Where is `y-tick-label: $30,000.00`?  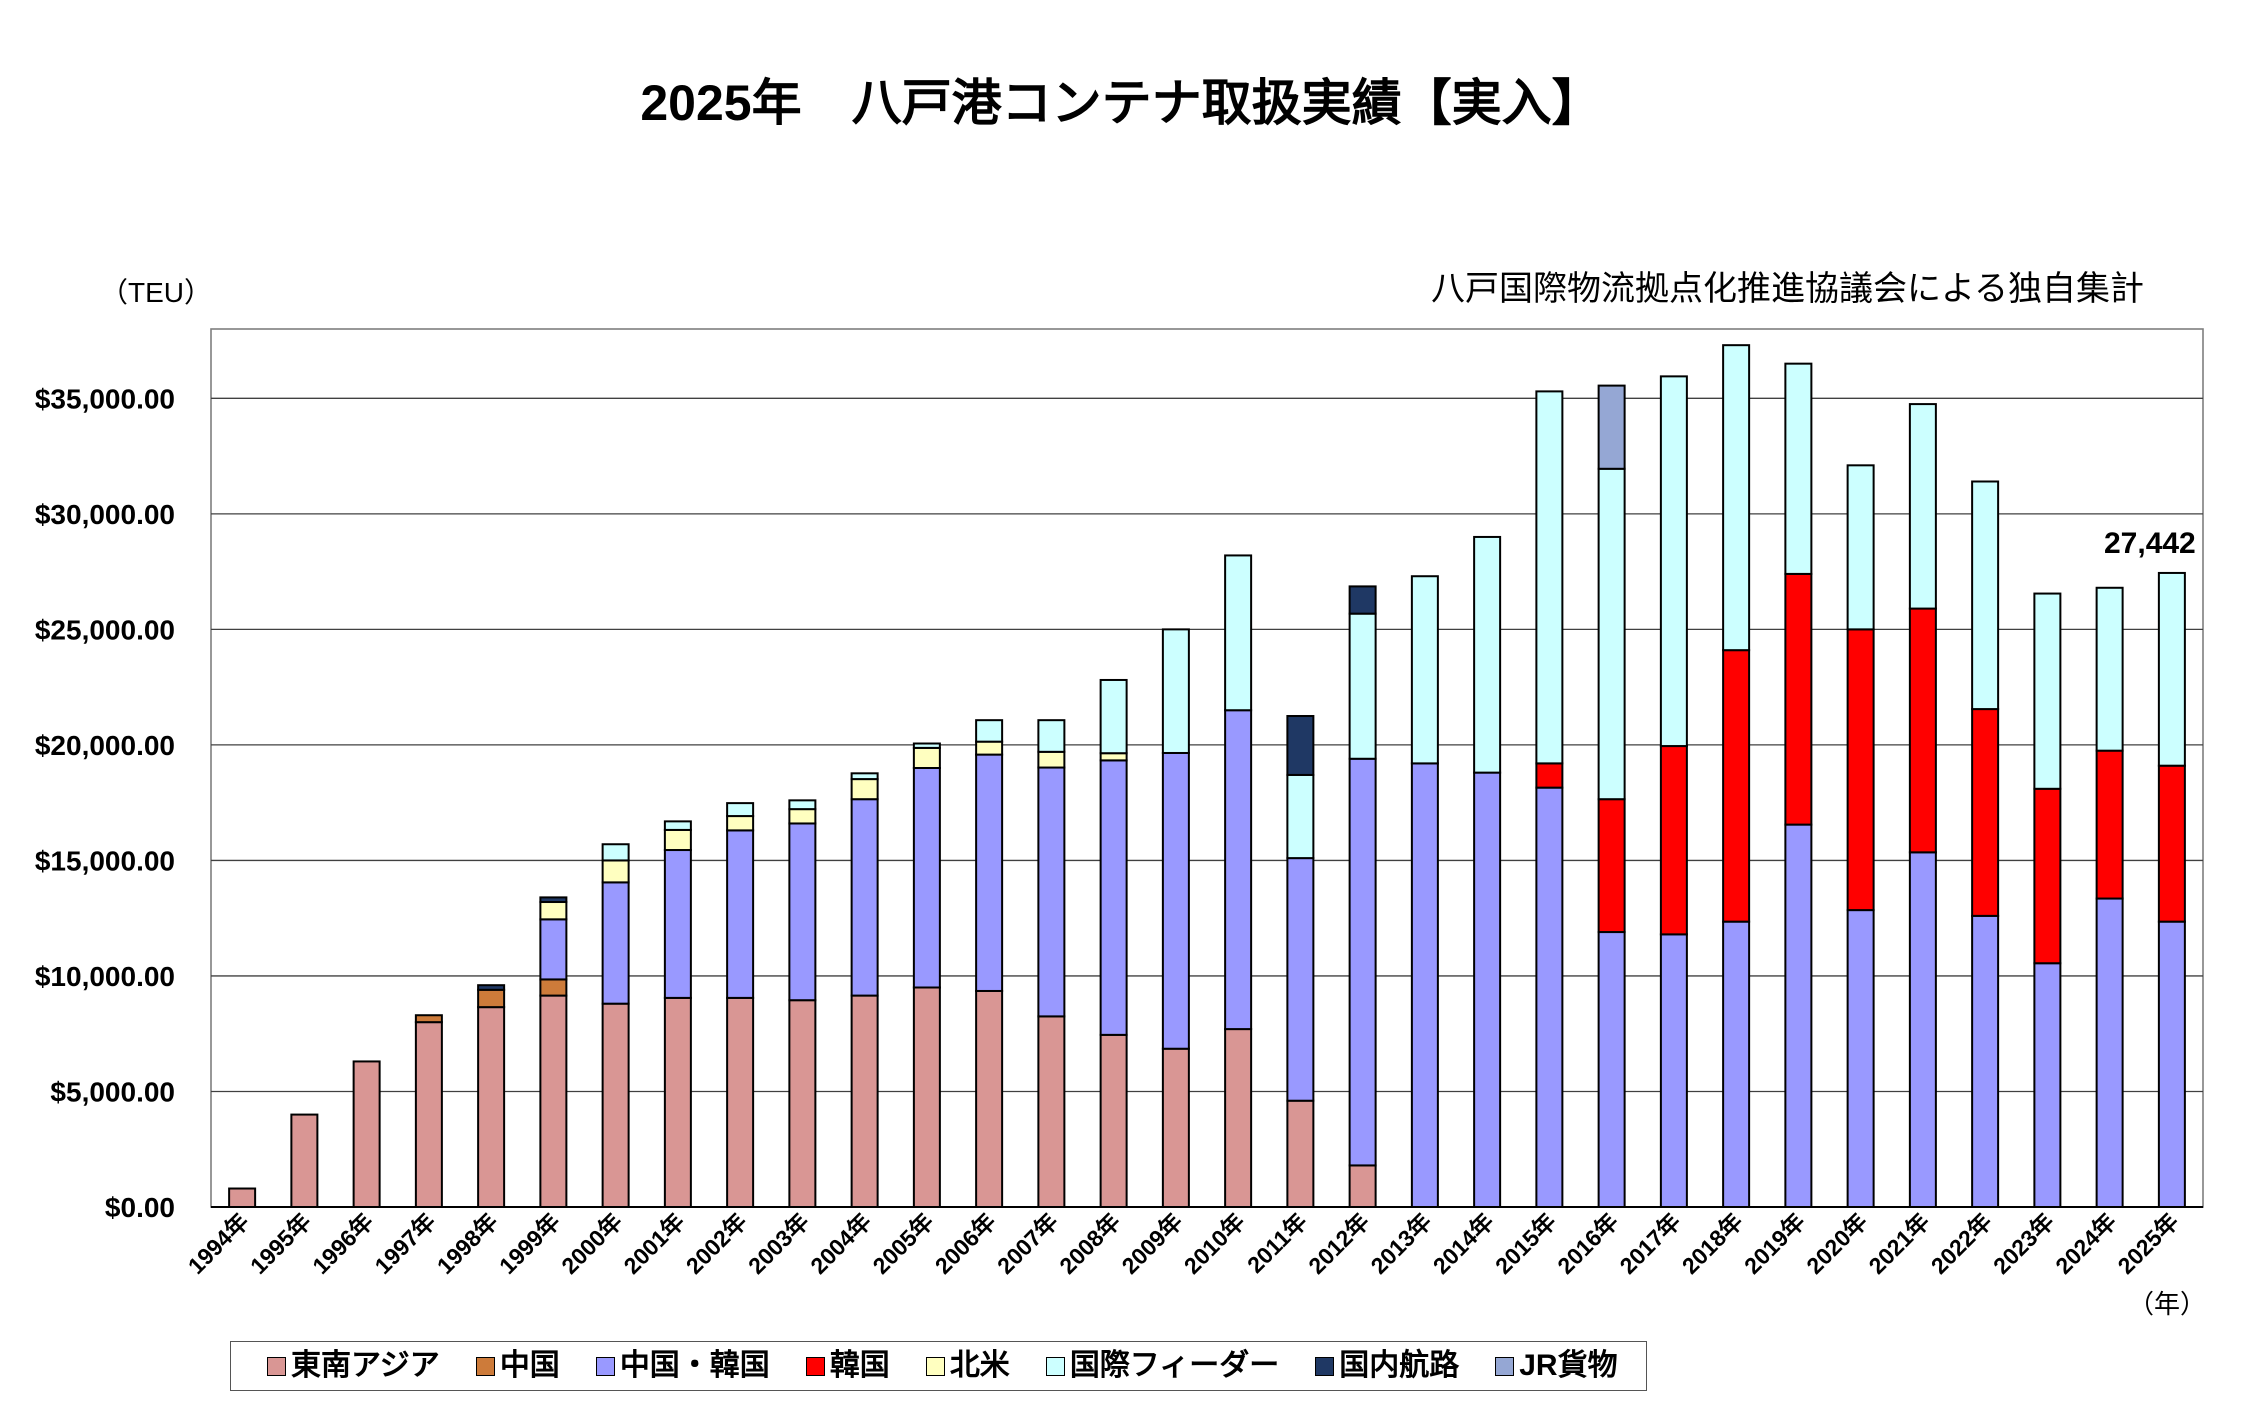
y-tick-label: $30,000.00 is located at coordinates (105, 514).